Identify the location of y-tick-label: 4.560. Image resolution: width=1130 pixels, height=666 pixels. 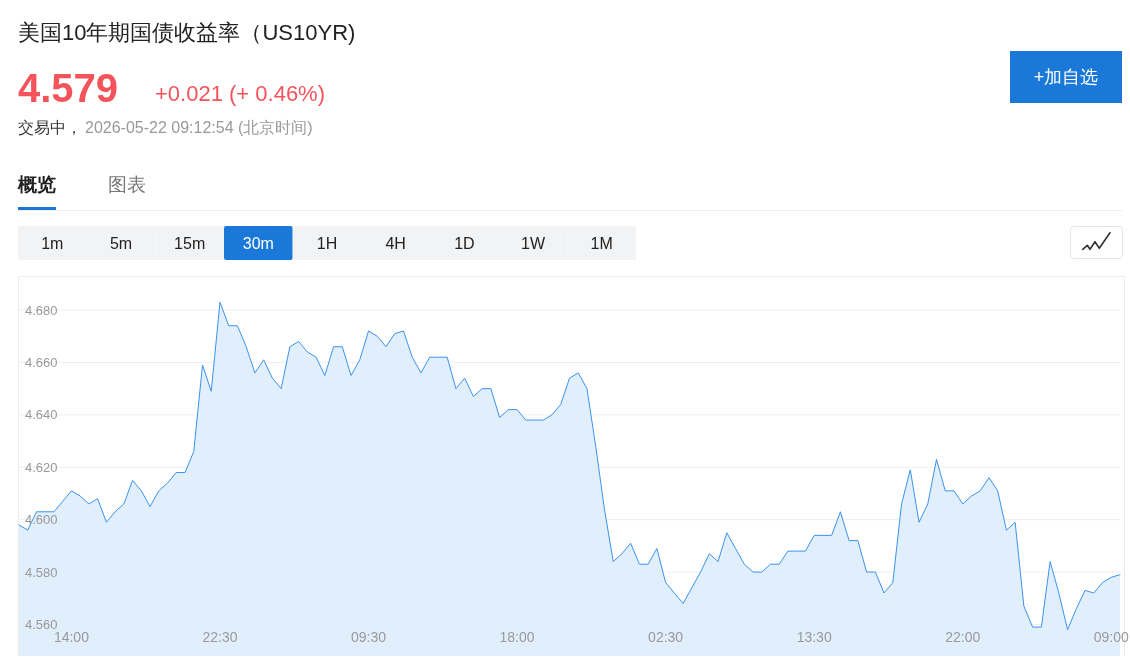
(41, 624).